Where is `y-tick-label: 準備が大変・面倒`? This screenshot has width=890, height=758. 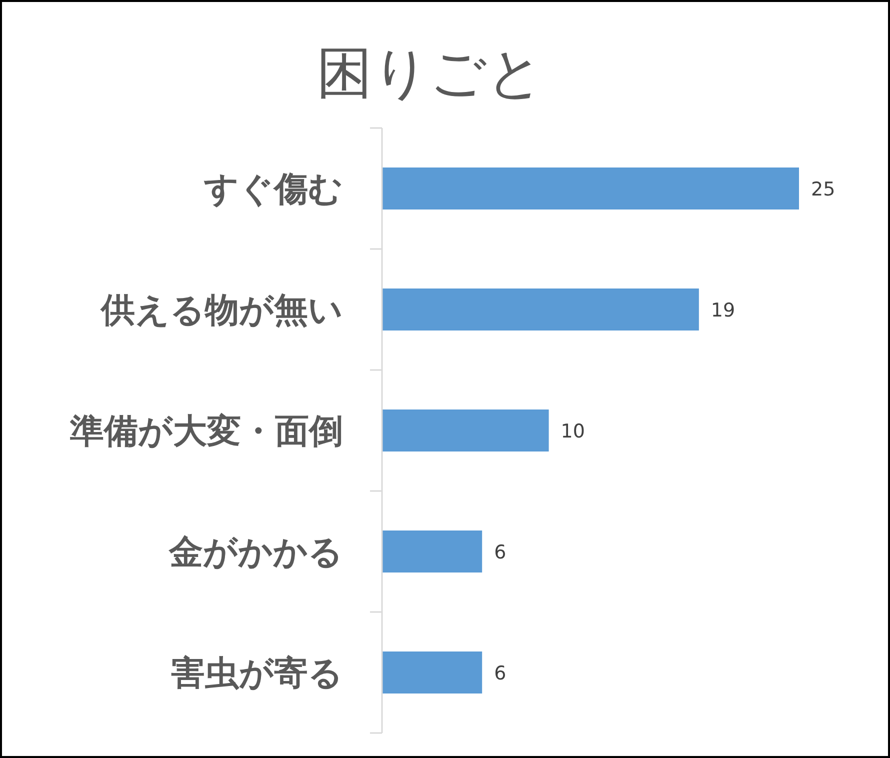 y-tick-label: 準備が大変・面倒 is located at coordinates (206, 432).